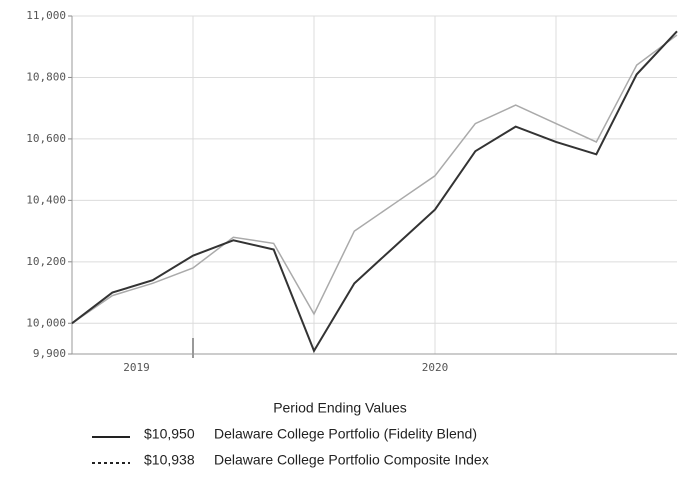 The image size is (678, 486). What do you see at coordinates (46, 199) in the screenshot?
I see `y-tick-label: 10,400` at bounding box center [46, 199].